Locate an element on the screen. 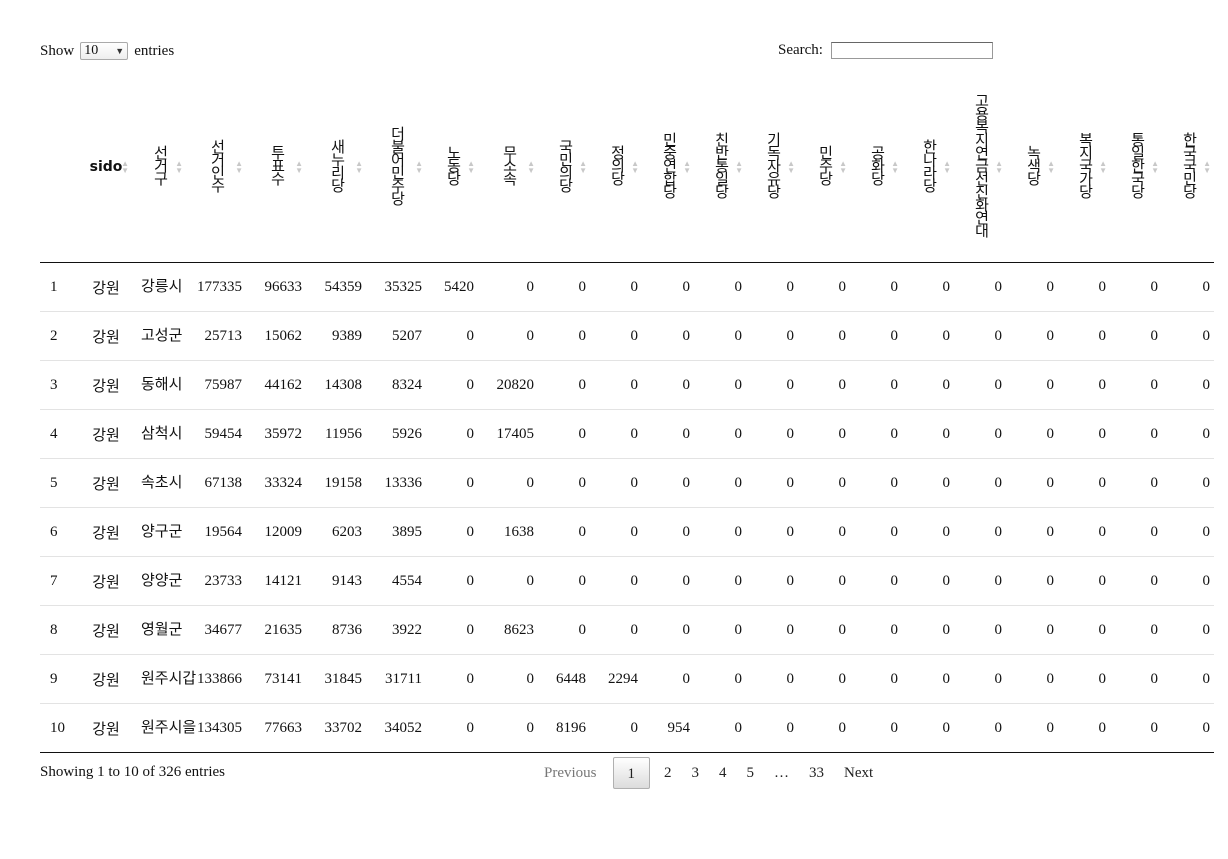 The width and height of the screenshot is (1228, 859). column-header: 복지국가당 ▲ ▼ is located at coordinates (1084, 167).